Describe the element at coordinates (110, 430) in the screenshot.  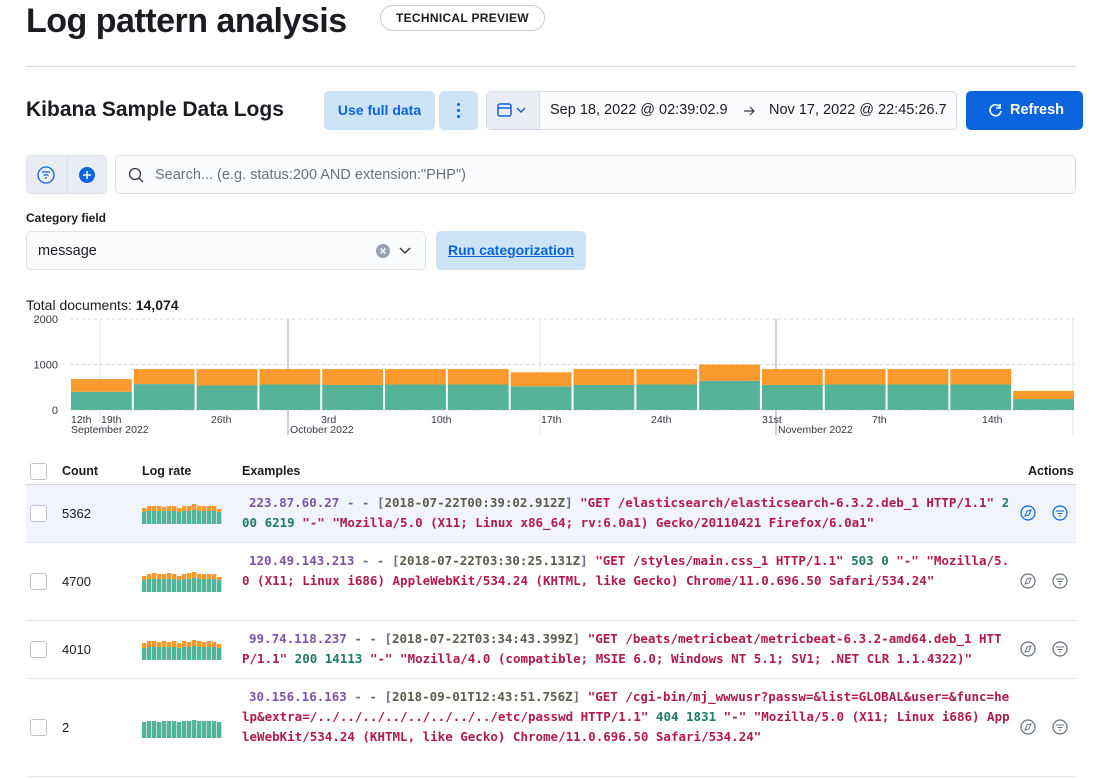
I see `x-group-label: September 2022` at that location.